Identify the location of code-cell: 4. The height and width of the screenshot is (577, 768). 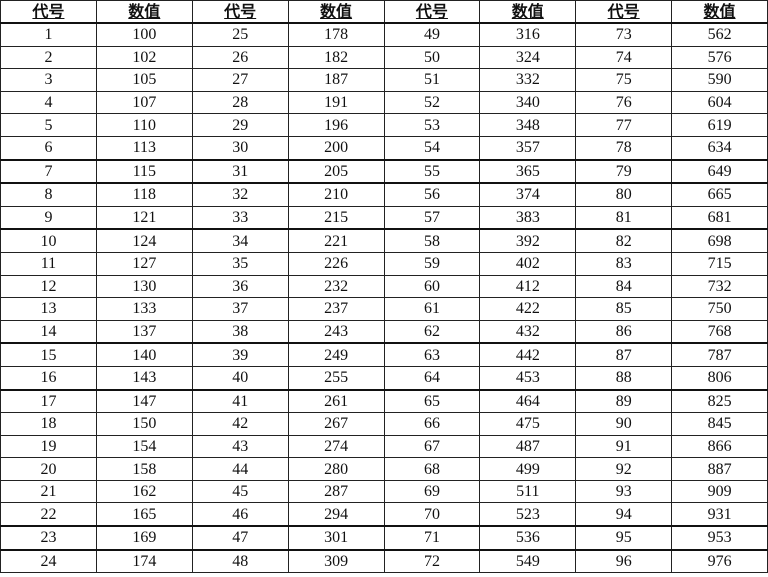
(48, 102).